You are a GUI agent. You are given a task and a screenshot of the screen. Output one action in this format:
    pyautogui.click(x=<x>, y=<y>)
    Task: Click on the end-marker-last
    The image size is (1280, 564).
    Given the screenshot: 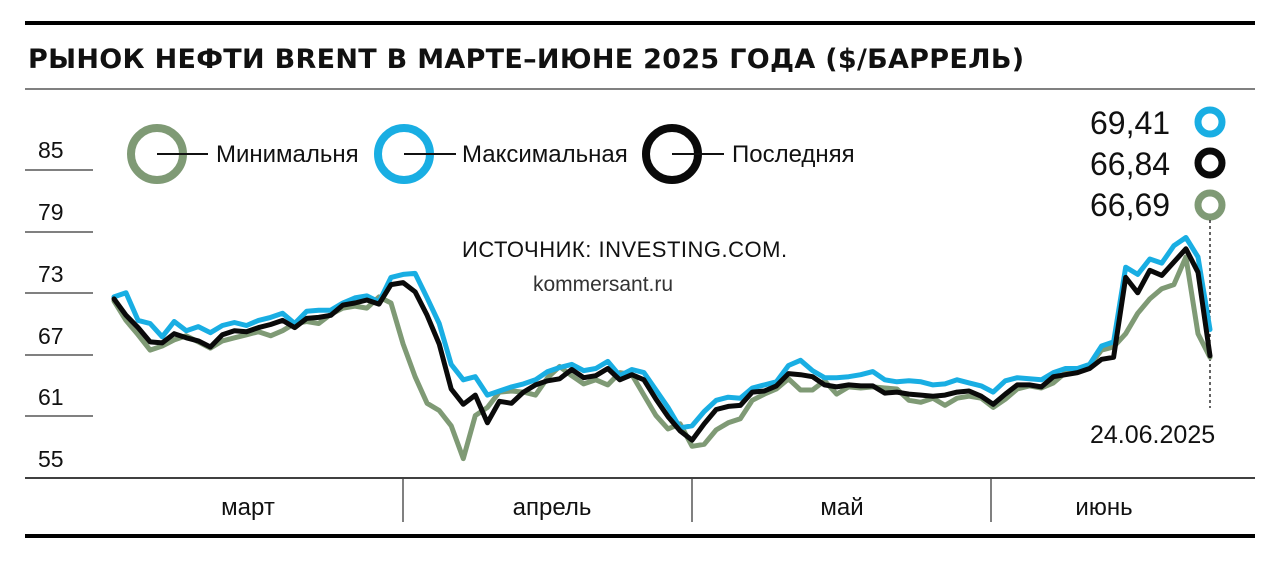 What is the action you would take?
    pyautogui.click(x=1210, y=163)
    